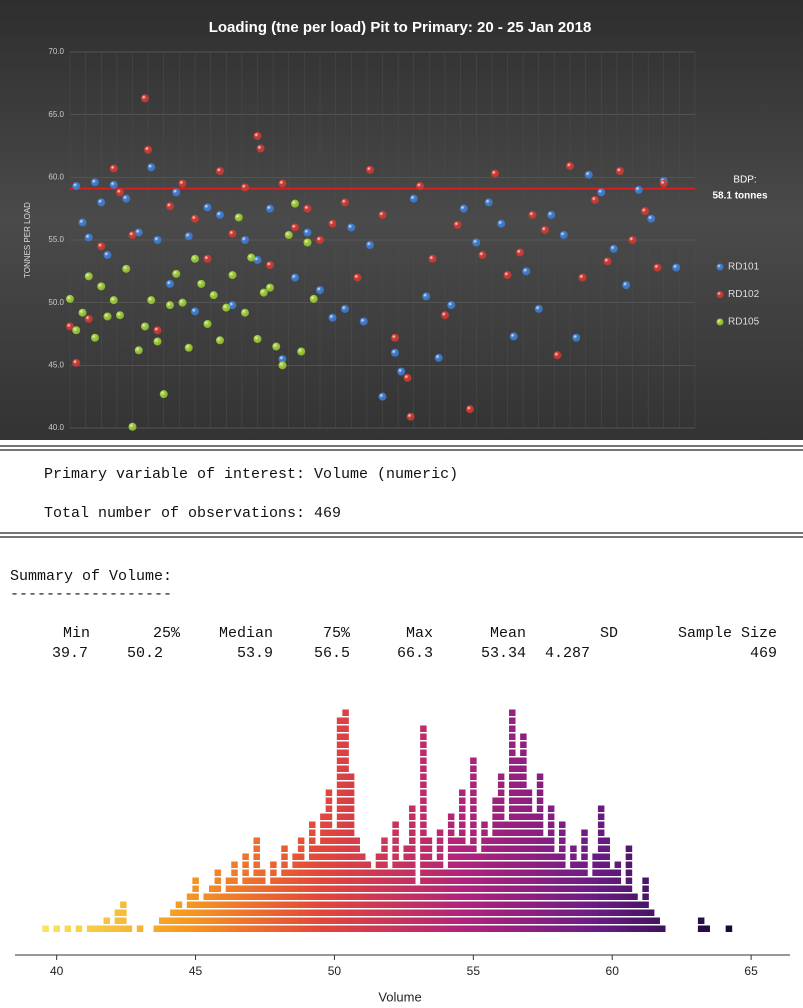  What do you see at coordinates (474, 971) in the screenshot?
I see `x-tick-label: 55` at bounding box center [474, 971].